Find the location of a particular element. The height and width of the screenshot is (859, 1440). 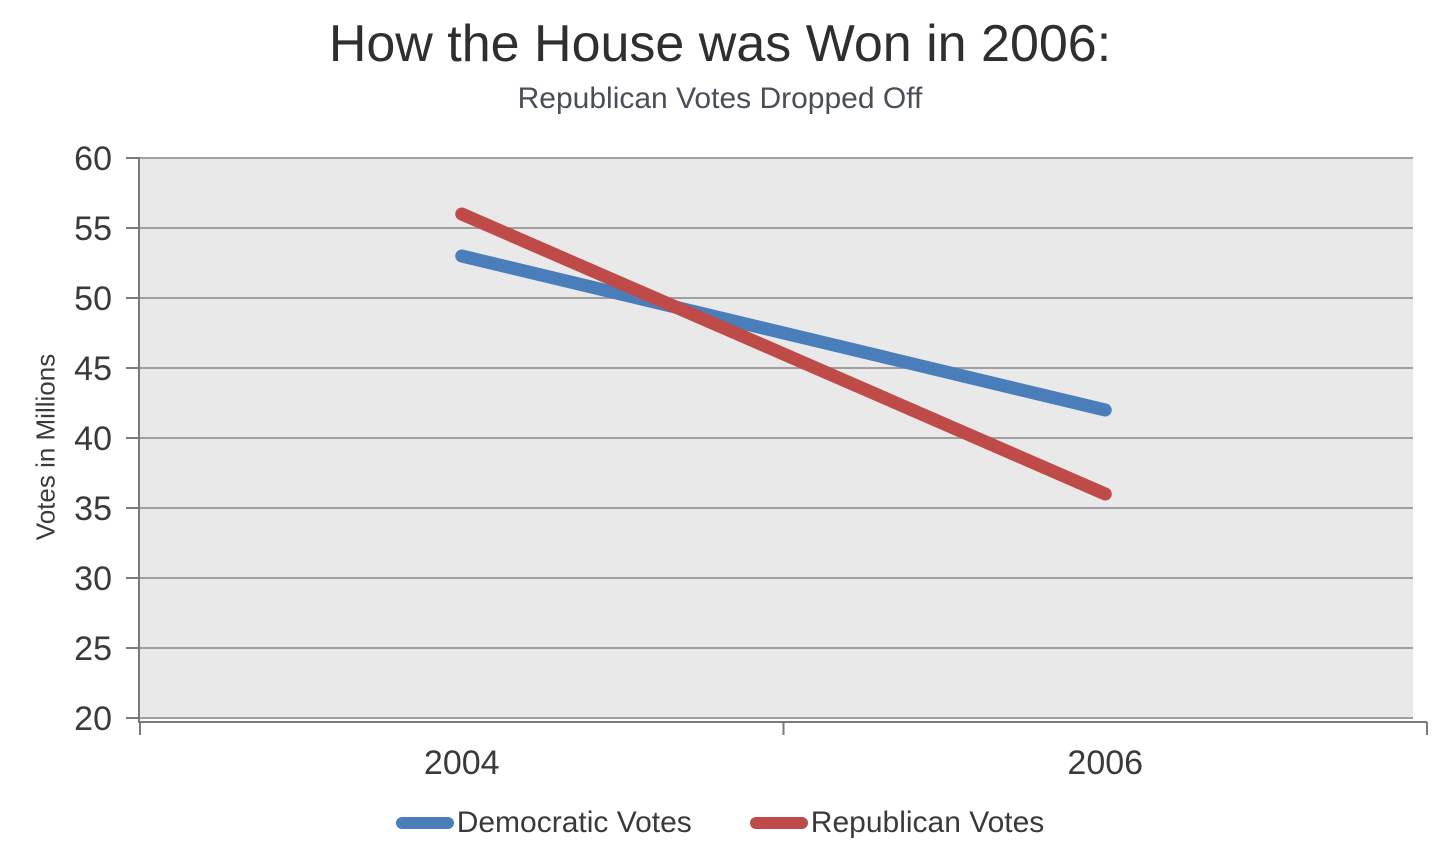

legend: Democratic Votes Republican Votes is located at coordinates (720, 823).